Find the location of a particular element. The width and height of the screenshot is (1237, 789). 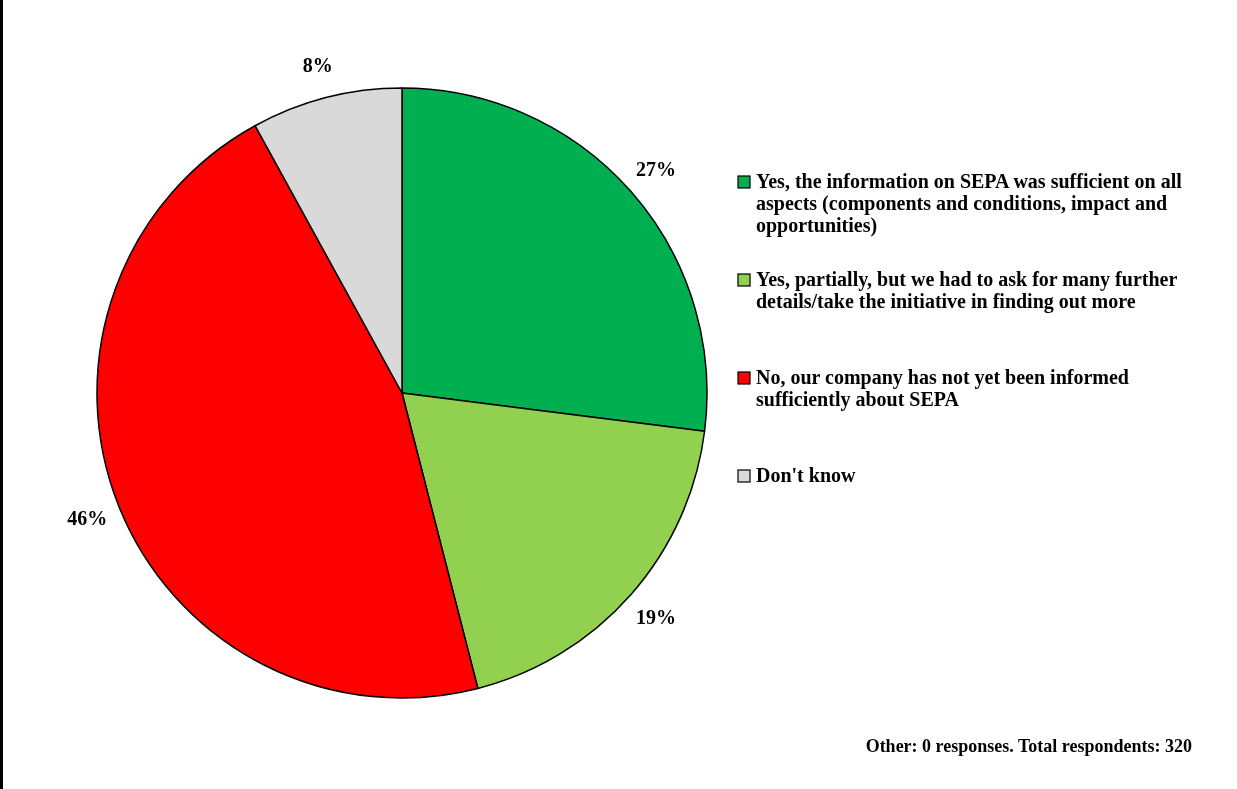

legend-label: Yes, the information on SEPA was sufficient on all aspects (components and conditions, impact and opportunities) is located at coordinates (969, 203).